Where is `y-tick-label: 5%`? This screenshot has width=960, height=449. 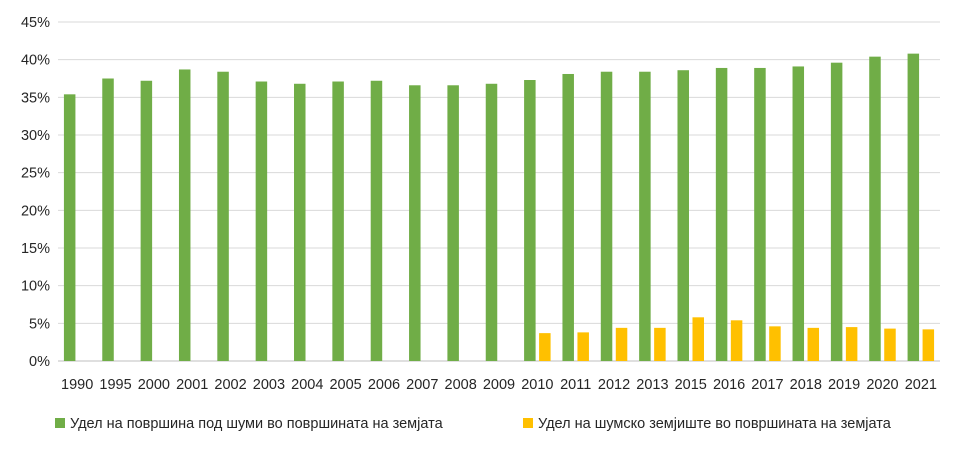
y-tick-label: 5% is located at coordinates (39, 324).